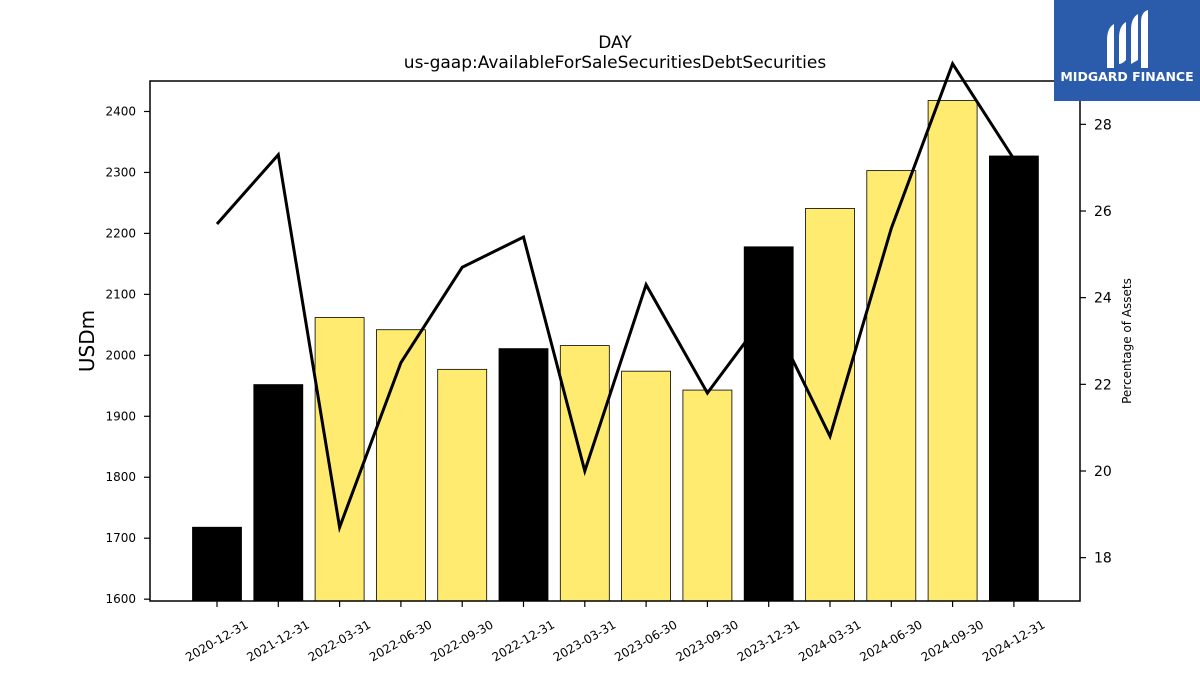  What do you see at coordinates (1127, 341) in the screenshot?
I see `y-axis-right-label: Percentage of Assets` at bounding box center [1127, 341].